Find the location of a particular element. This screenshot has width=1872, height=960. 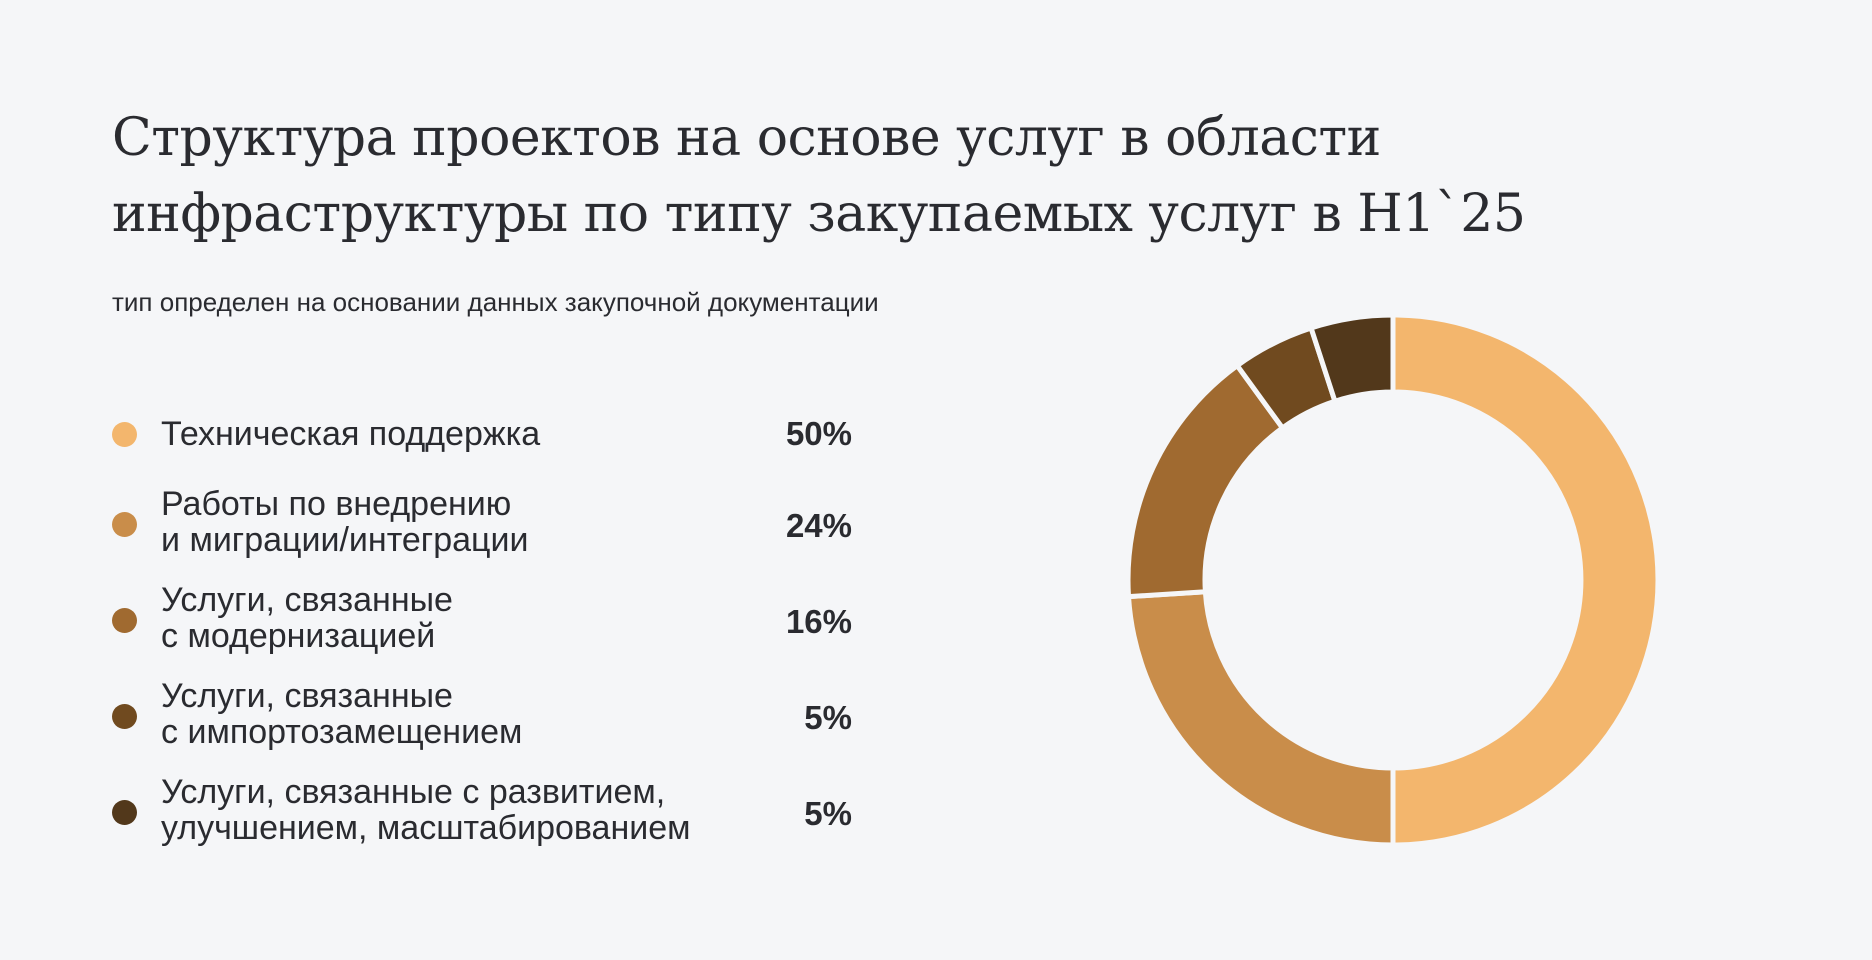

legend-label-line: Техническая поддержка is located at coordinates (351, 434).